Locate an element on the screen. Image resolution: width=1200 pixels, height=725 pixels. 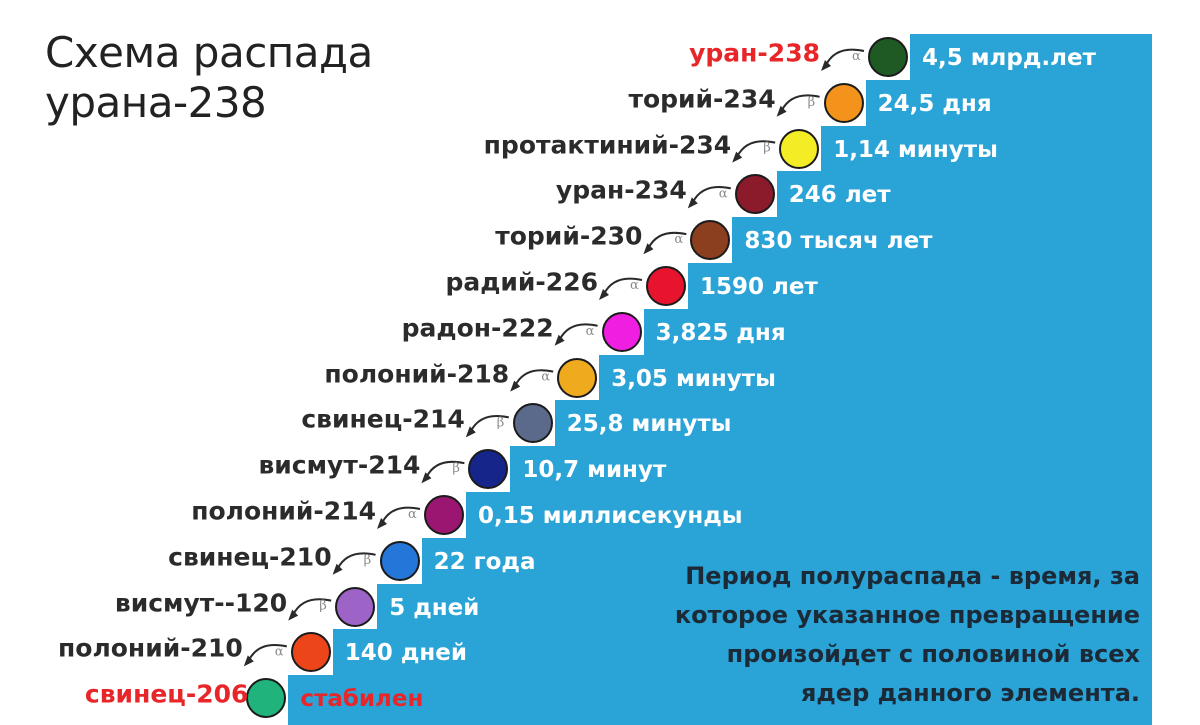
nuclide-name: торий-230 is located at coordinates (569, 236).